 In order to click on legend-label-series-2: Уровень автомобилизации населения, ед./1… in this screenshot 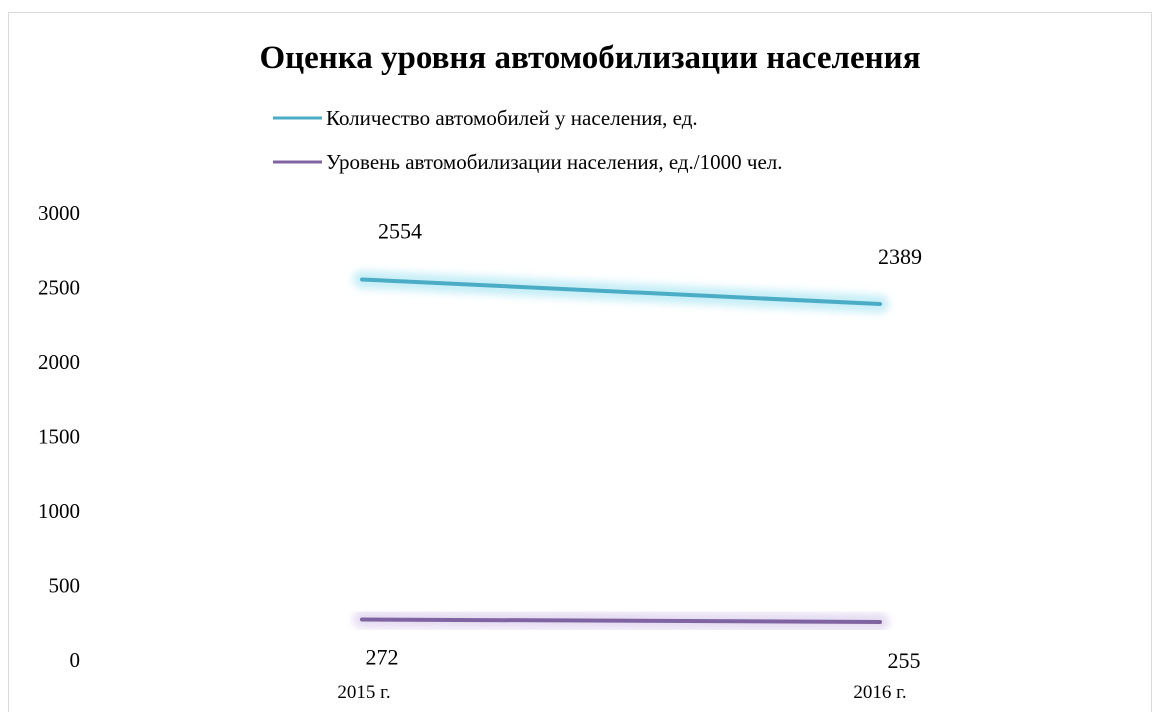, I will do `click(554, 162)`.